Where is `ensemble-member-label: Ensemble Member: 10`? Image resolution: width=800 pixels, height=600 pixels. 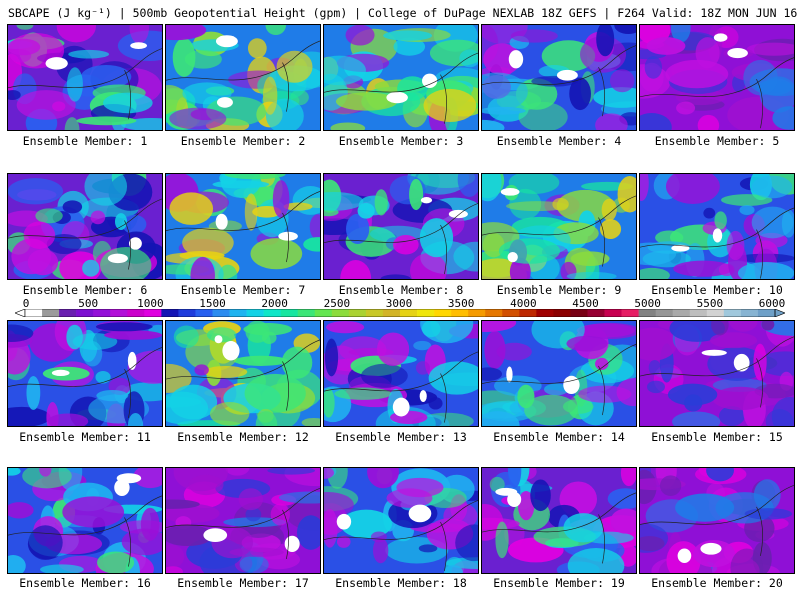 ensemble-member-label: Ensemble Member: 10 is located at coordinates (717, 290).